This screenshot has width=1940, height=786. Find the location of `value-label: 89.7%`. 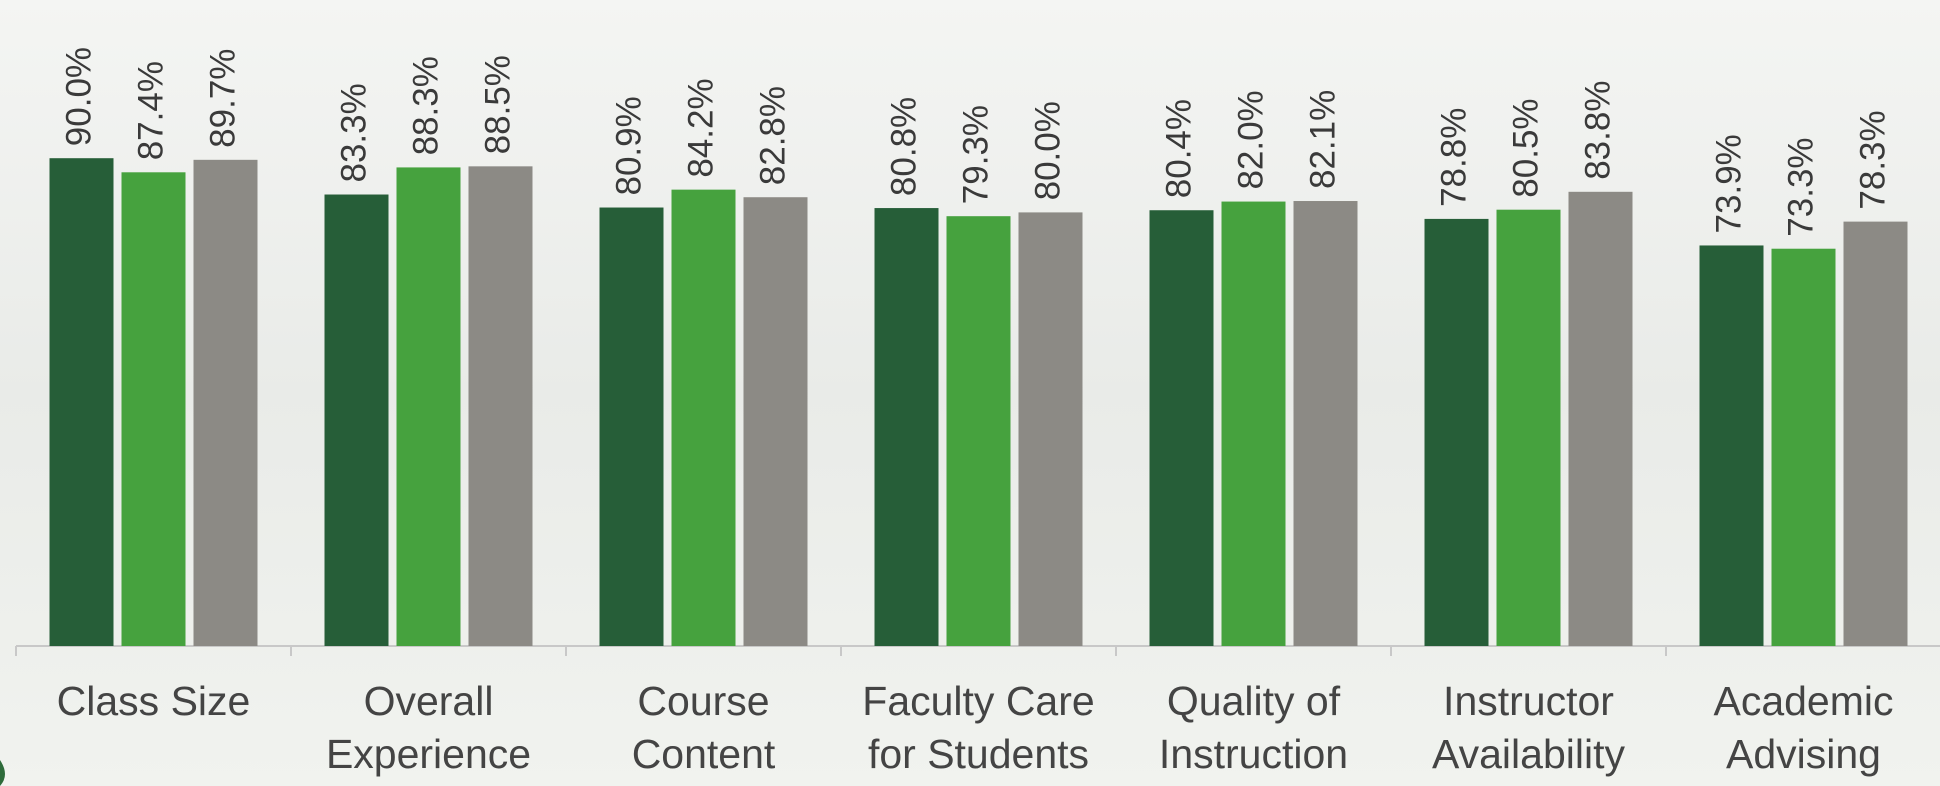

value-label: 89.7% is located at coordinates (223, 98).